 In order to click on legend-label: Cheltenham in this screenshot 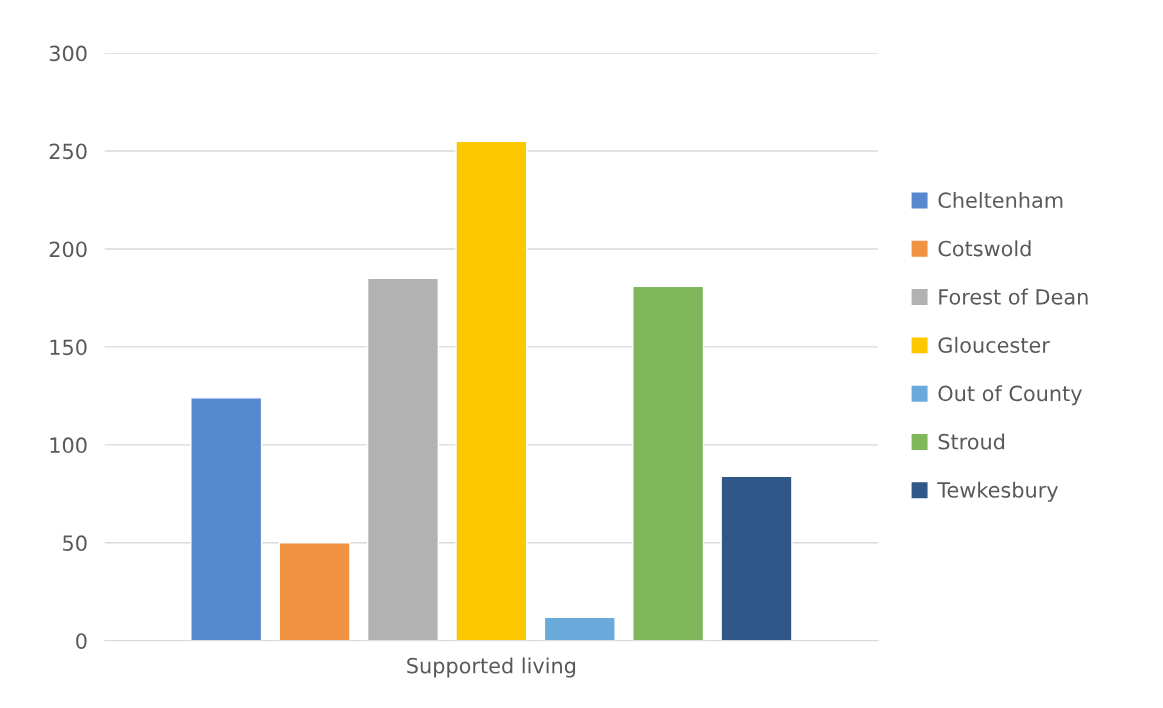, I will do `click(1000, 200)`.